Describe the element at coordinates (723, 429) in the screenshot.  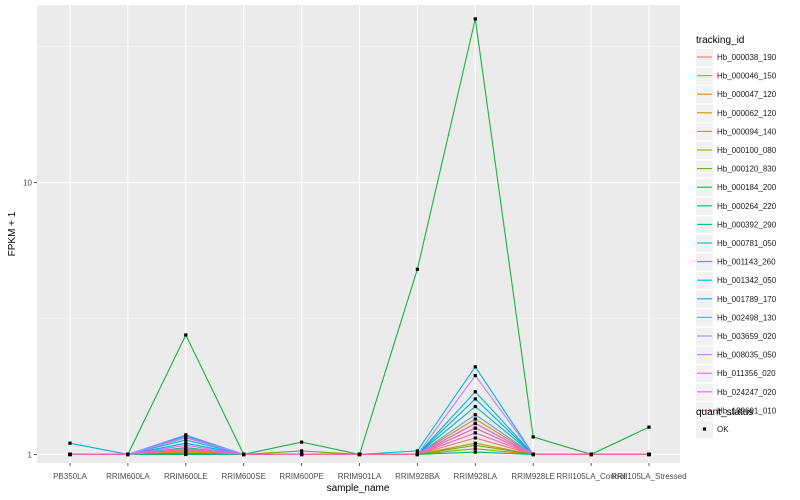
I see `shape-legend-label: OK` at that location.